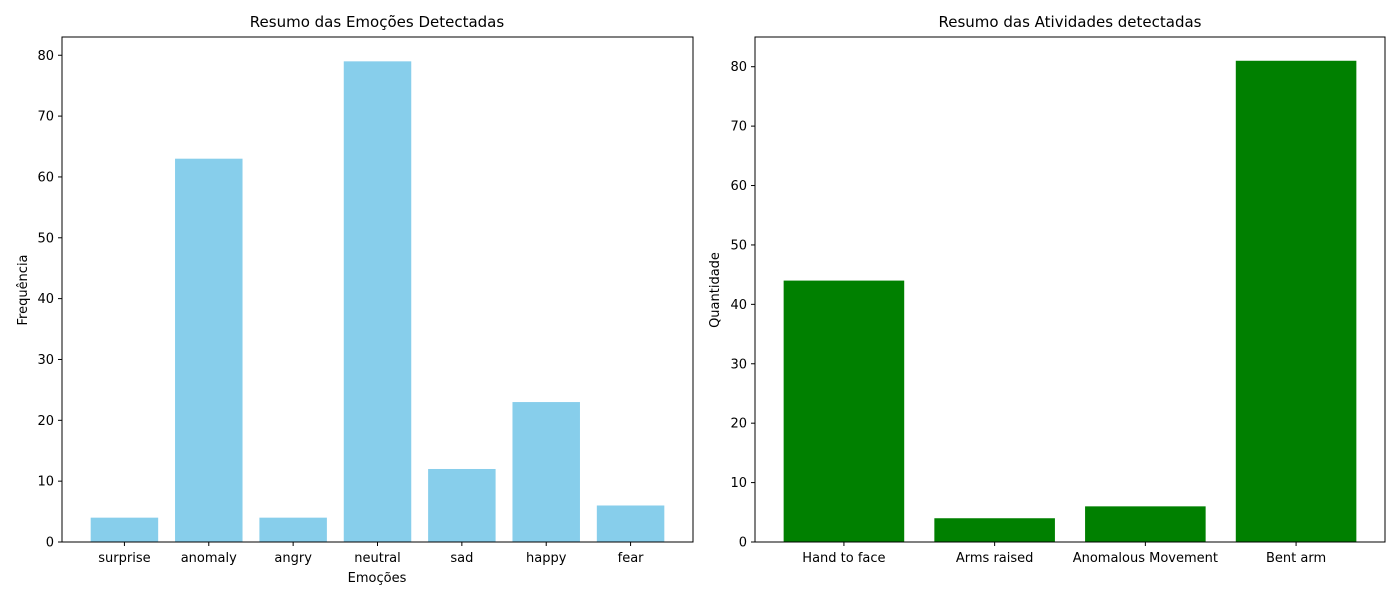 This screenshot has height=600, width=1400. What do you see at coordinates (738, 186) in the screenshot?
I see `activities-y-tick-label: 60` at bounding box center [738, 186].